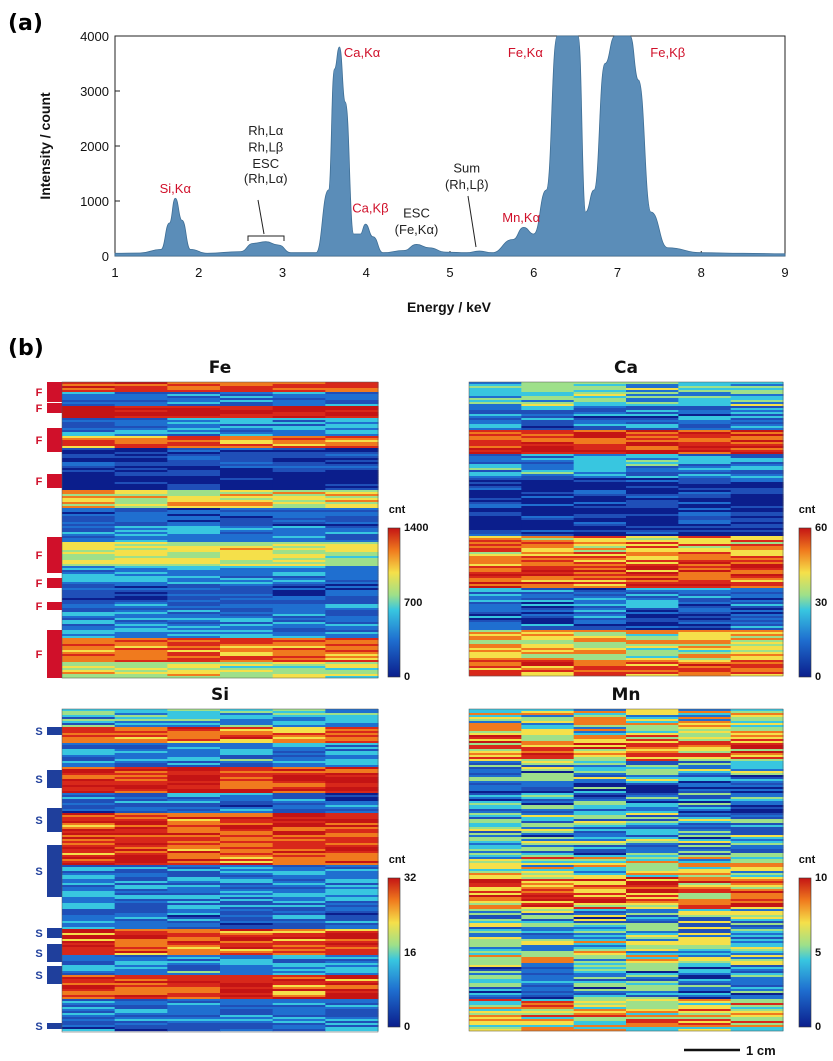 The width and height of the screenshot is (833, 1061). What do you see at coordinates (54, 481) in the screenshot?
I see `layer-marker-bar` at bounding box center [54, 481].